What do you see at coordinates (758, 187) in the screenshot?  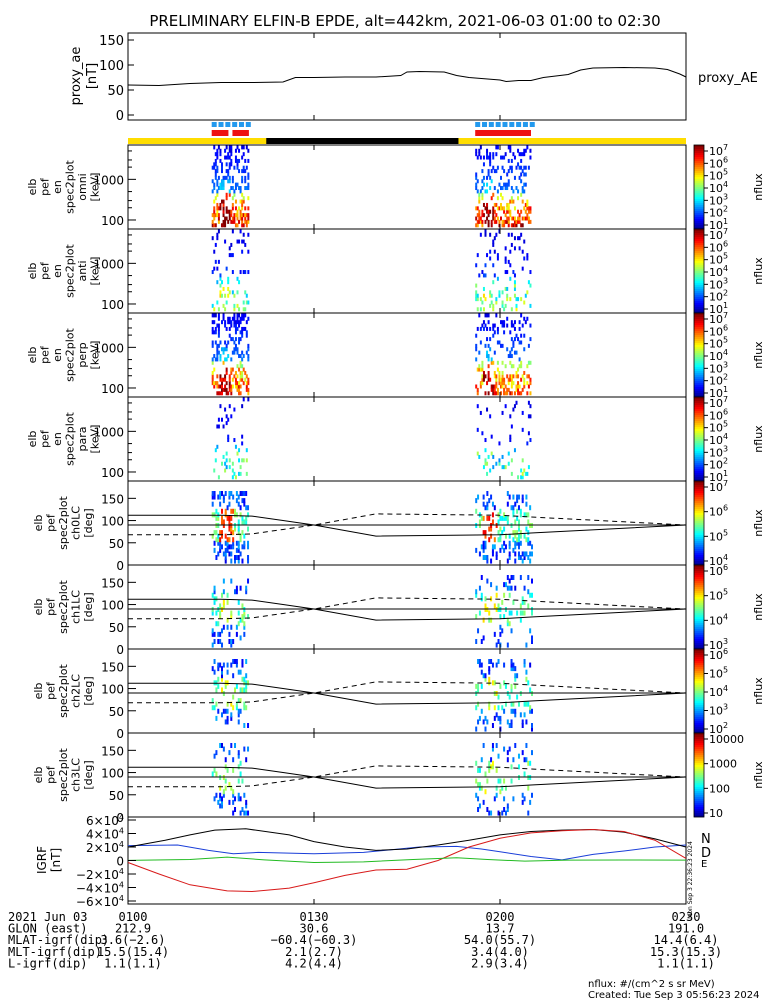 I see `colorbar-unit: nflux` at bounding box center [758, 187].